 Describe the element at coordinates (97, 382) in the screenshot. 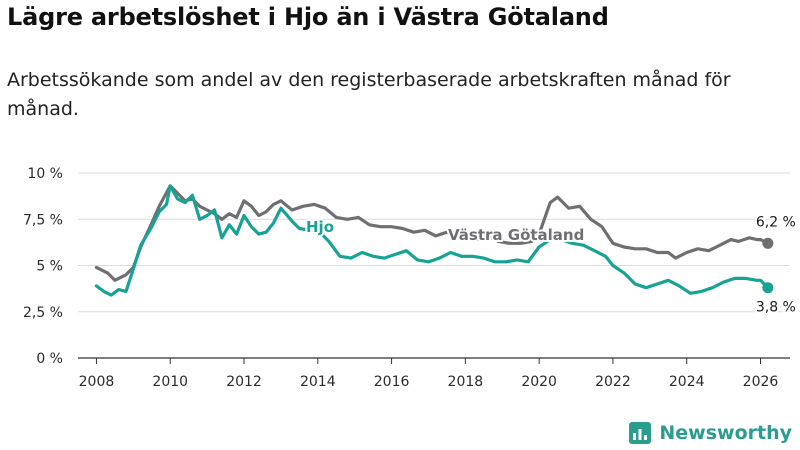

I see `x-tick-label: 2008` at that location.